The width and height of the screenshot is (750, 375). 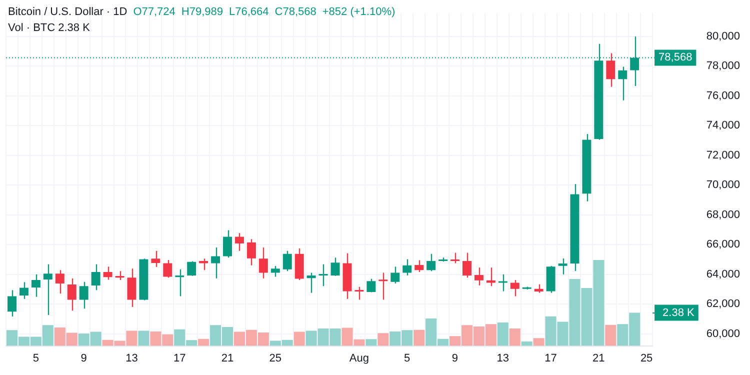 What do you see at coordinates (723, 155) in the screenshot?
I see `y-tick-label: 72,000` at bounding box center [723, 155].